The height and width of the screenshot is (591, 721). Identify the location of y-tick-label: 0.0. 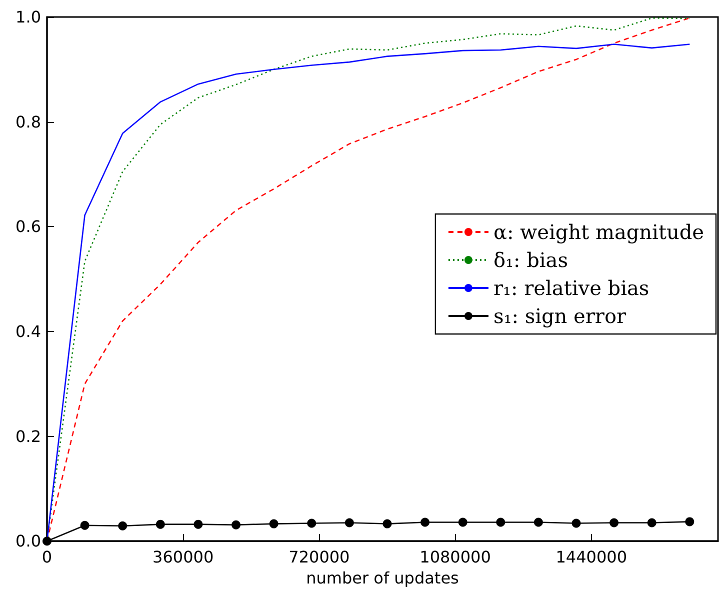
(28, 541).